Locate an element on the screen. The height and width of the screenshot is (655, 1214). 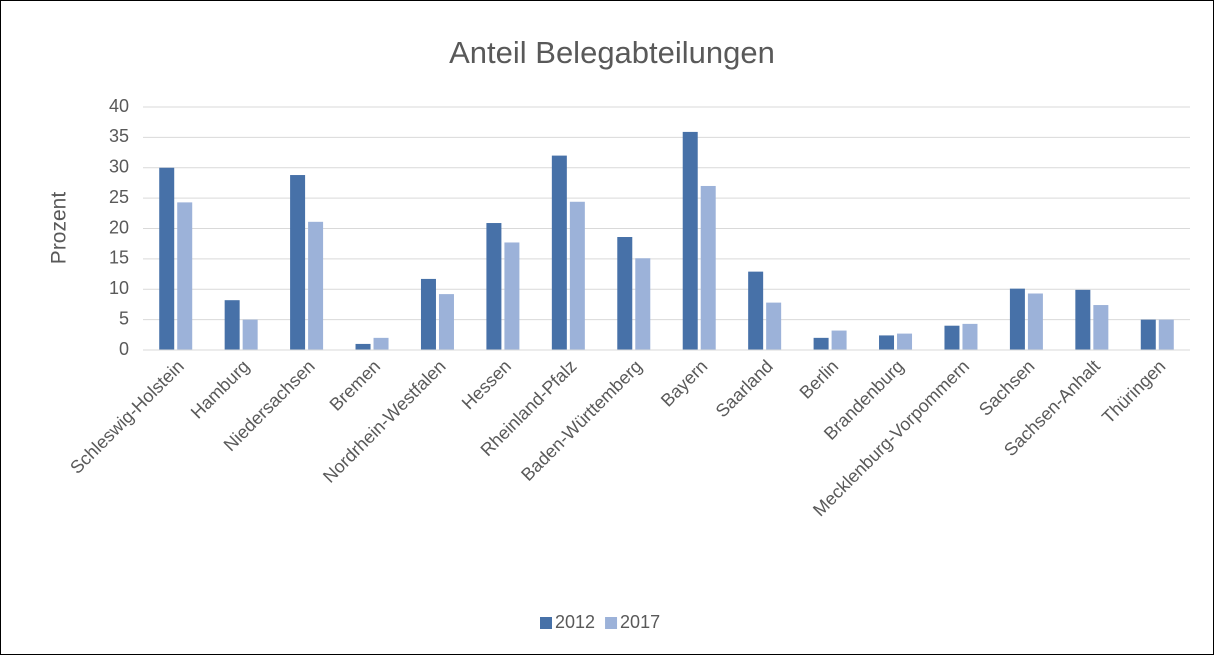
y-tick-label: 30 is located at coordinates (119, 167).